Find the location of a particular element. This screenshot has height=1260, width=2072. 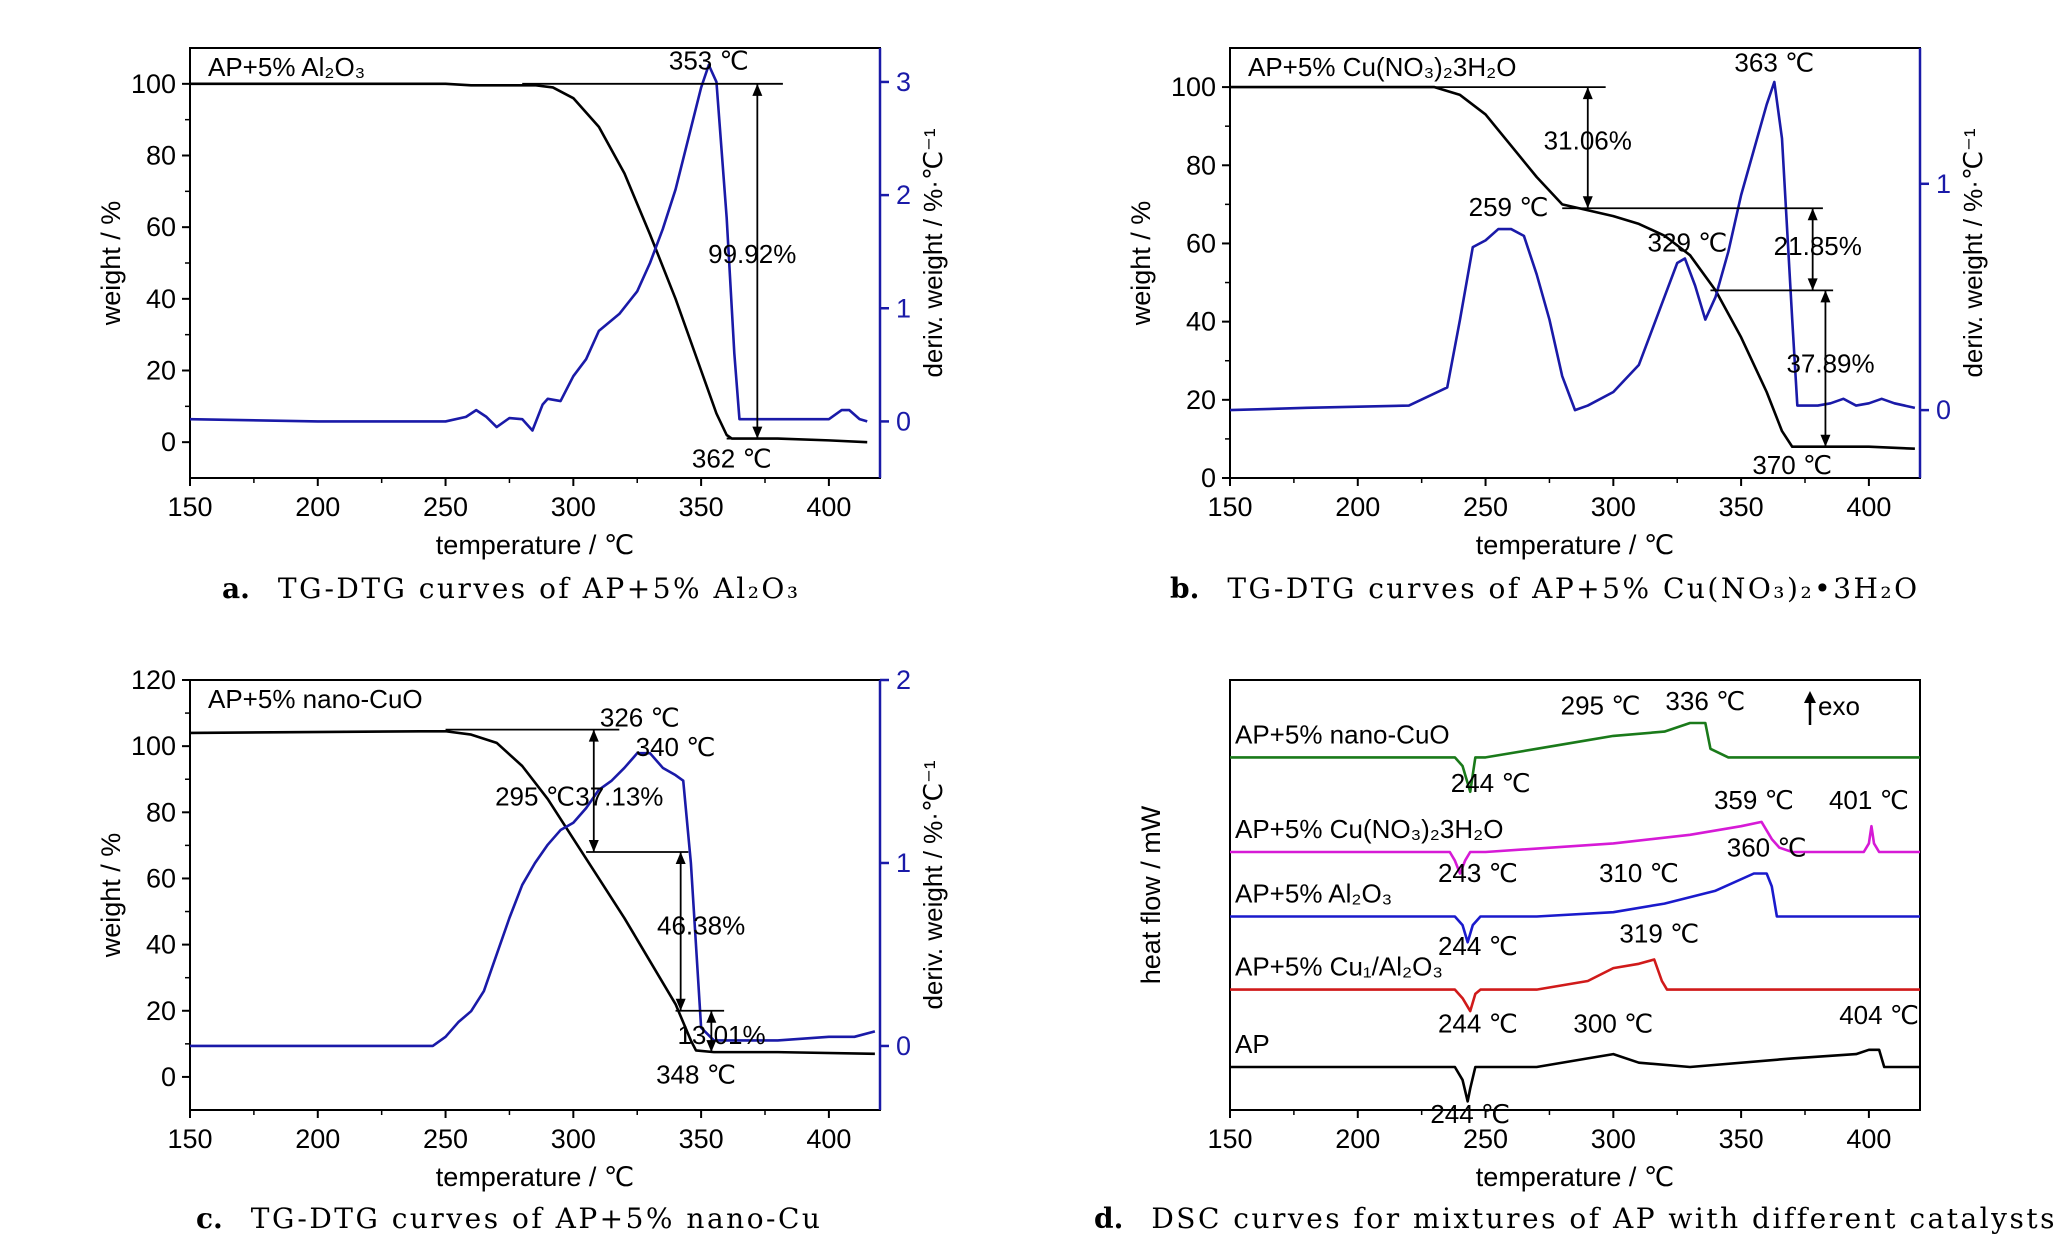

y-tick-label: 120 is located at coordinates (153, 680).